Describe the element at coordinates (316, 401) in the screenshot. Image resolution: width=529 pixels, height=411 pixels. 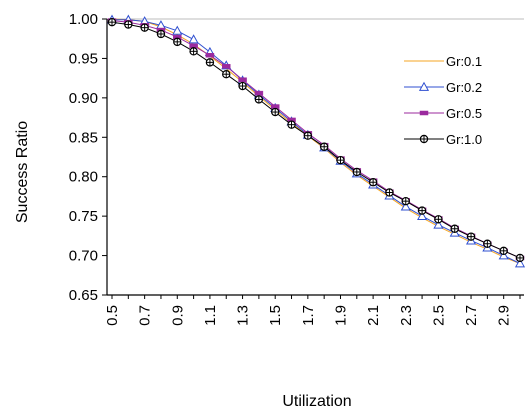
I see `x-axis-title: Utilization` at that location.